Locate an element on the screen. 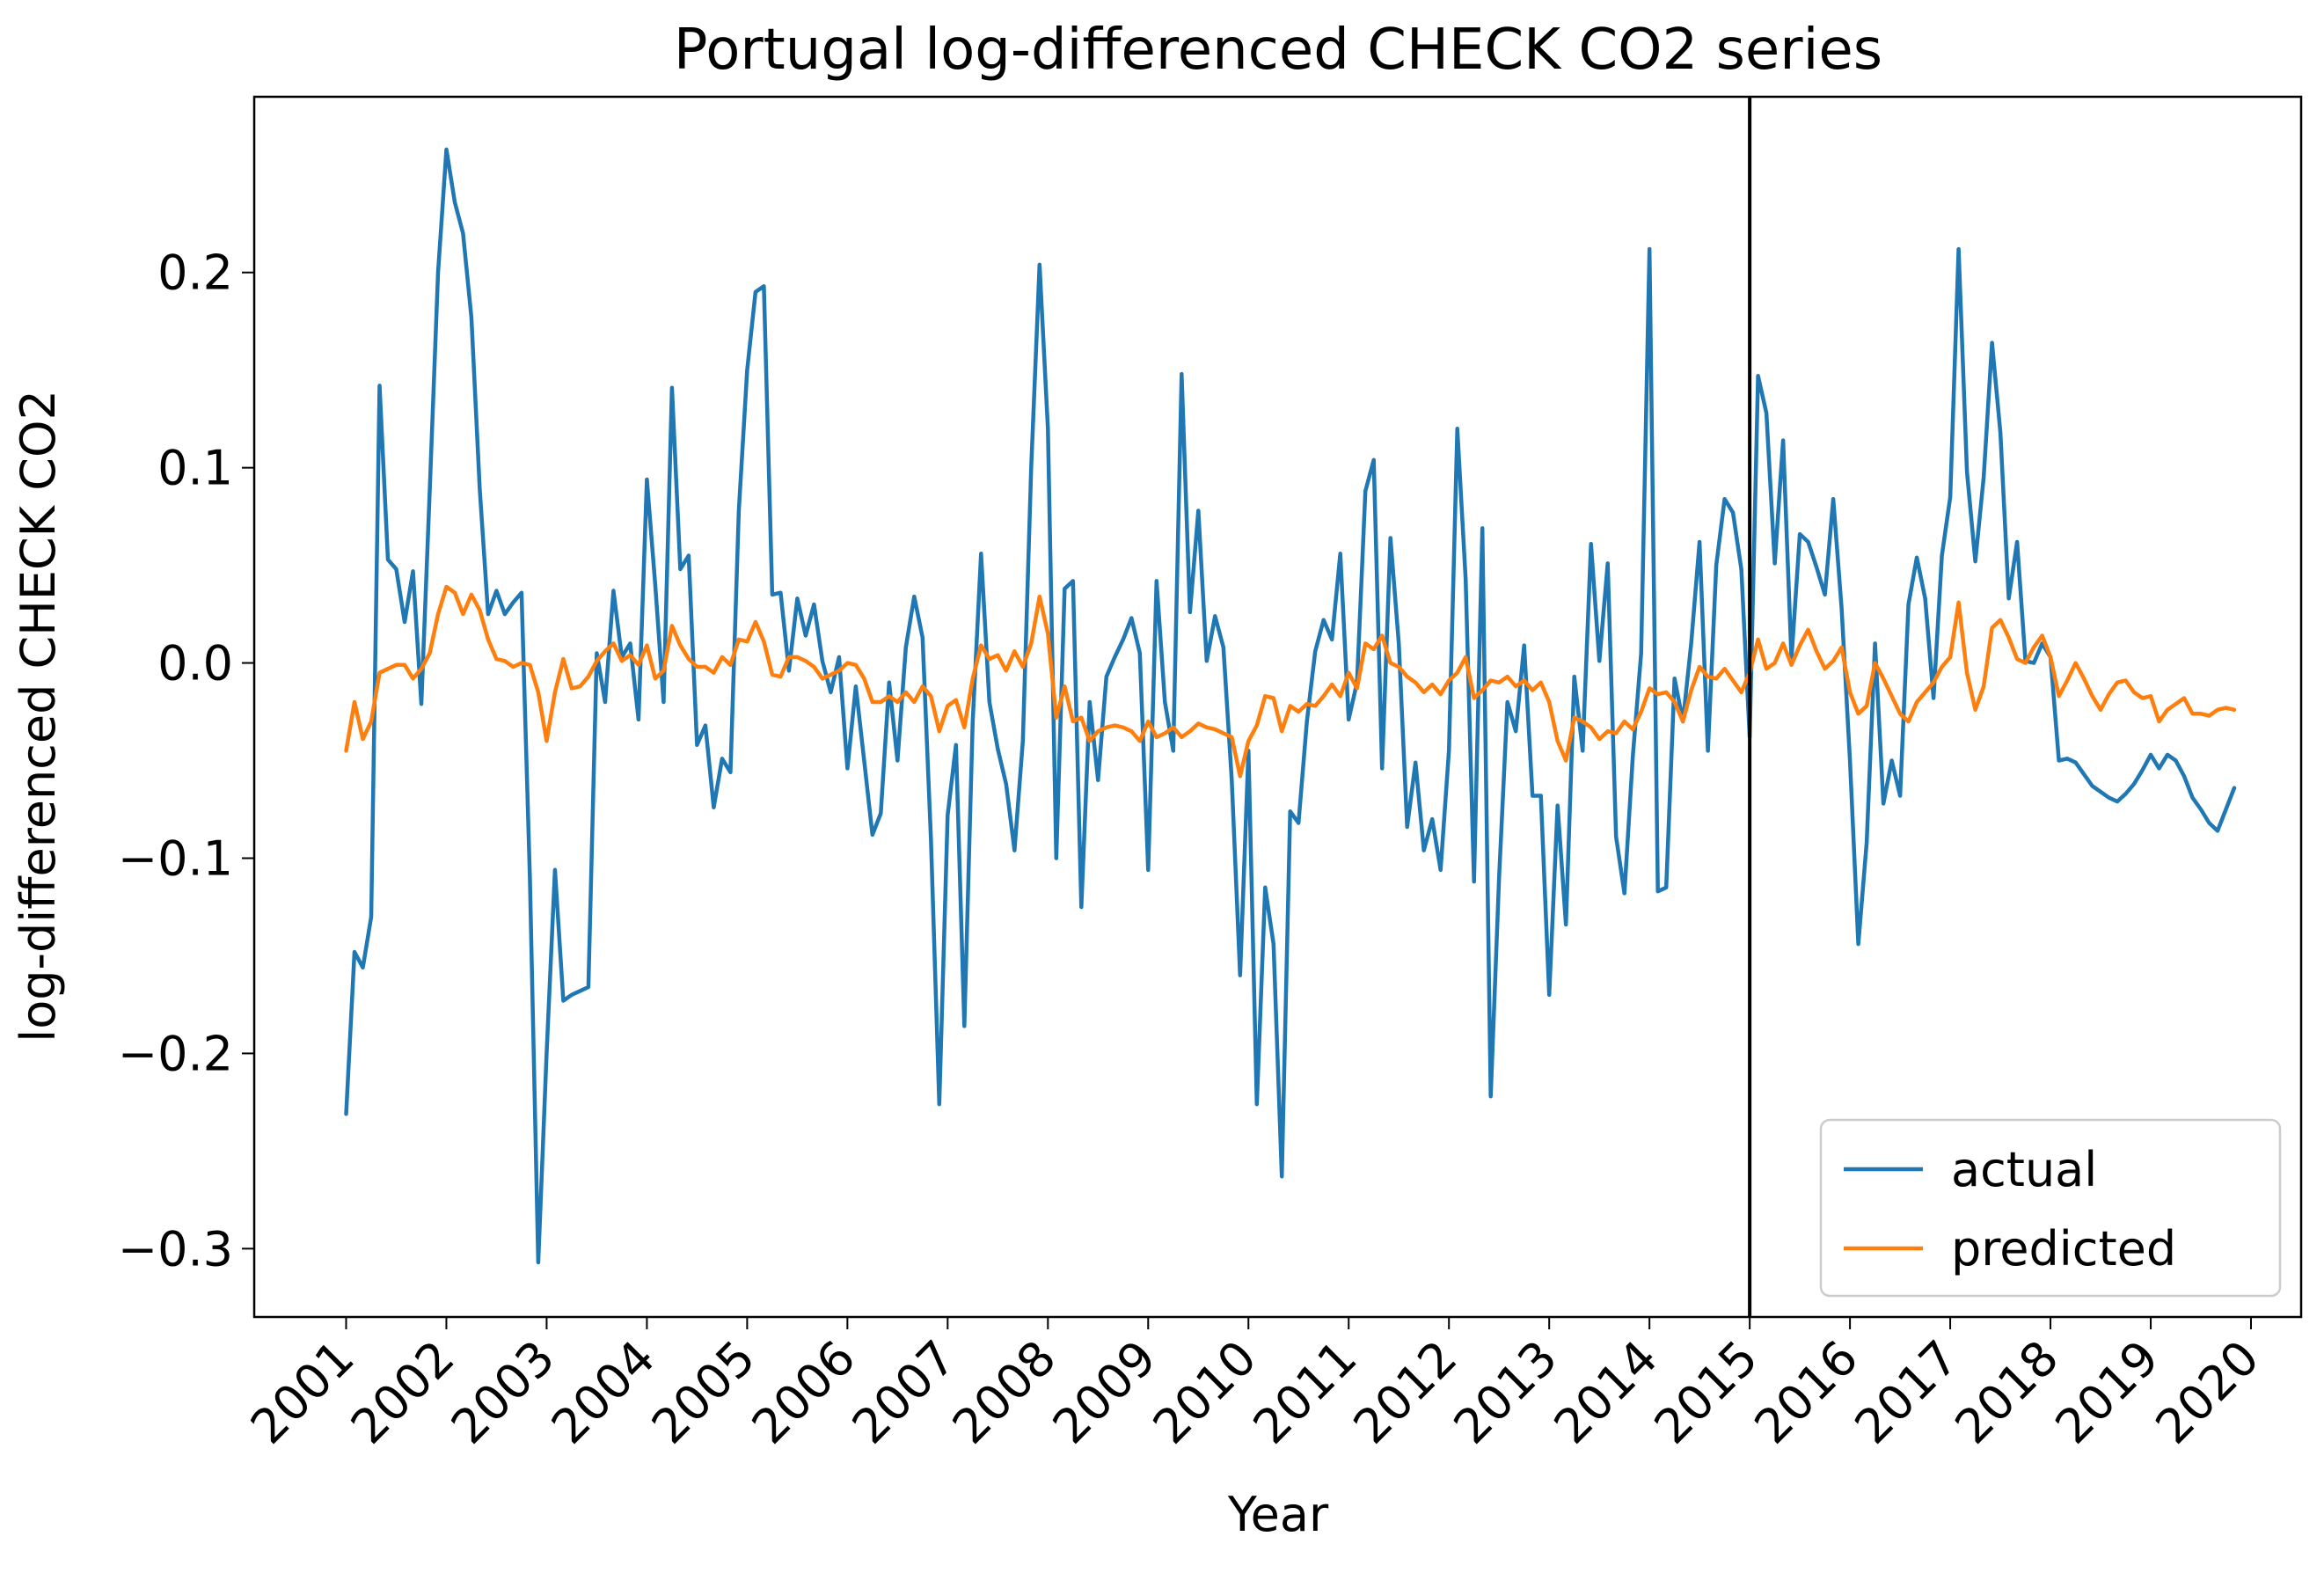 The width and height of the screenshot is (2324, 1573). legend: actual predicted is located at coordinates (2051, 1208).